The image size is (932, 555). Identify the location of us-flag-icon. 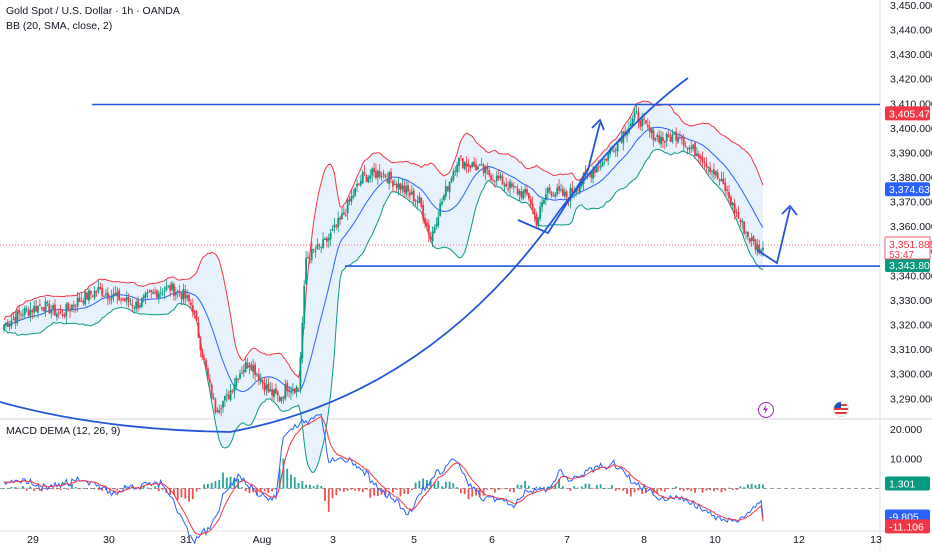
(841, 409).